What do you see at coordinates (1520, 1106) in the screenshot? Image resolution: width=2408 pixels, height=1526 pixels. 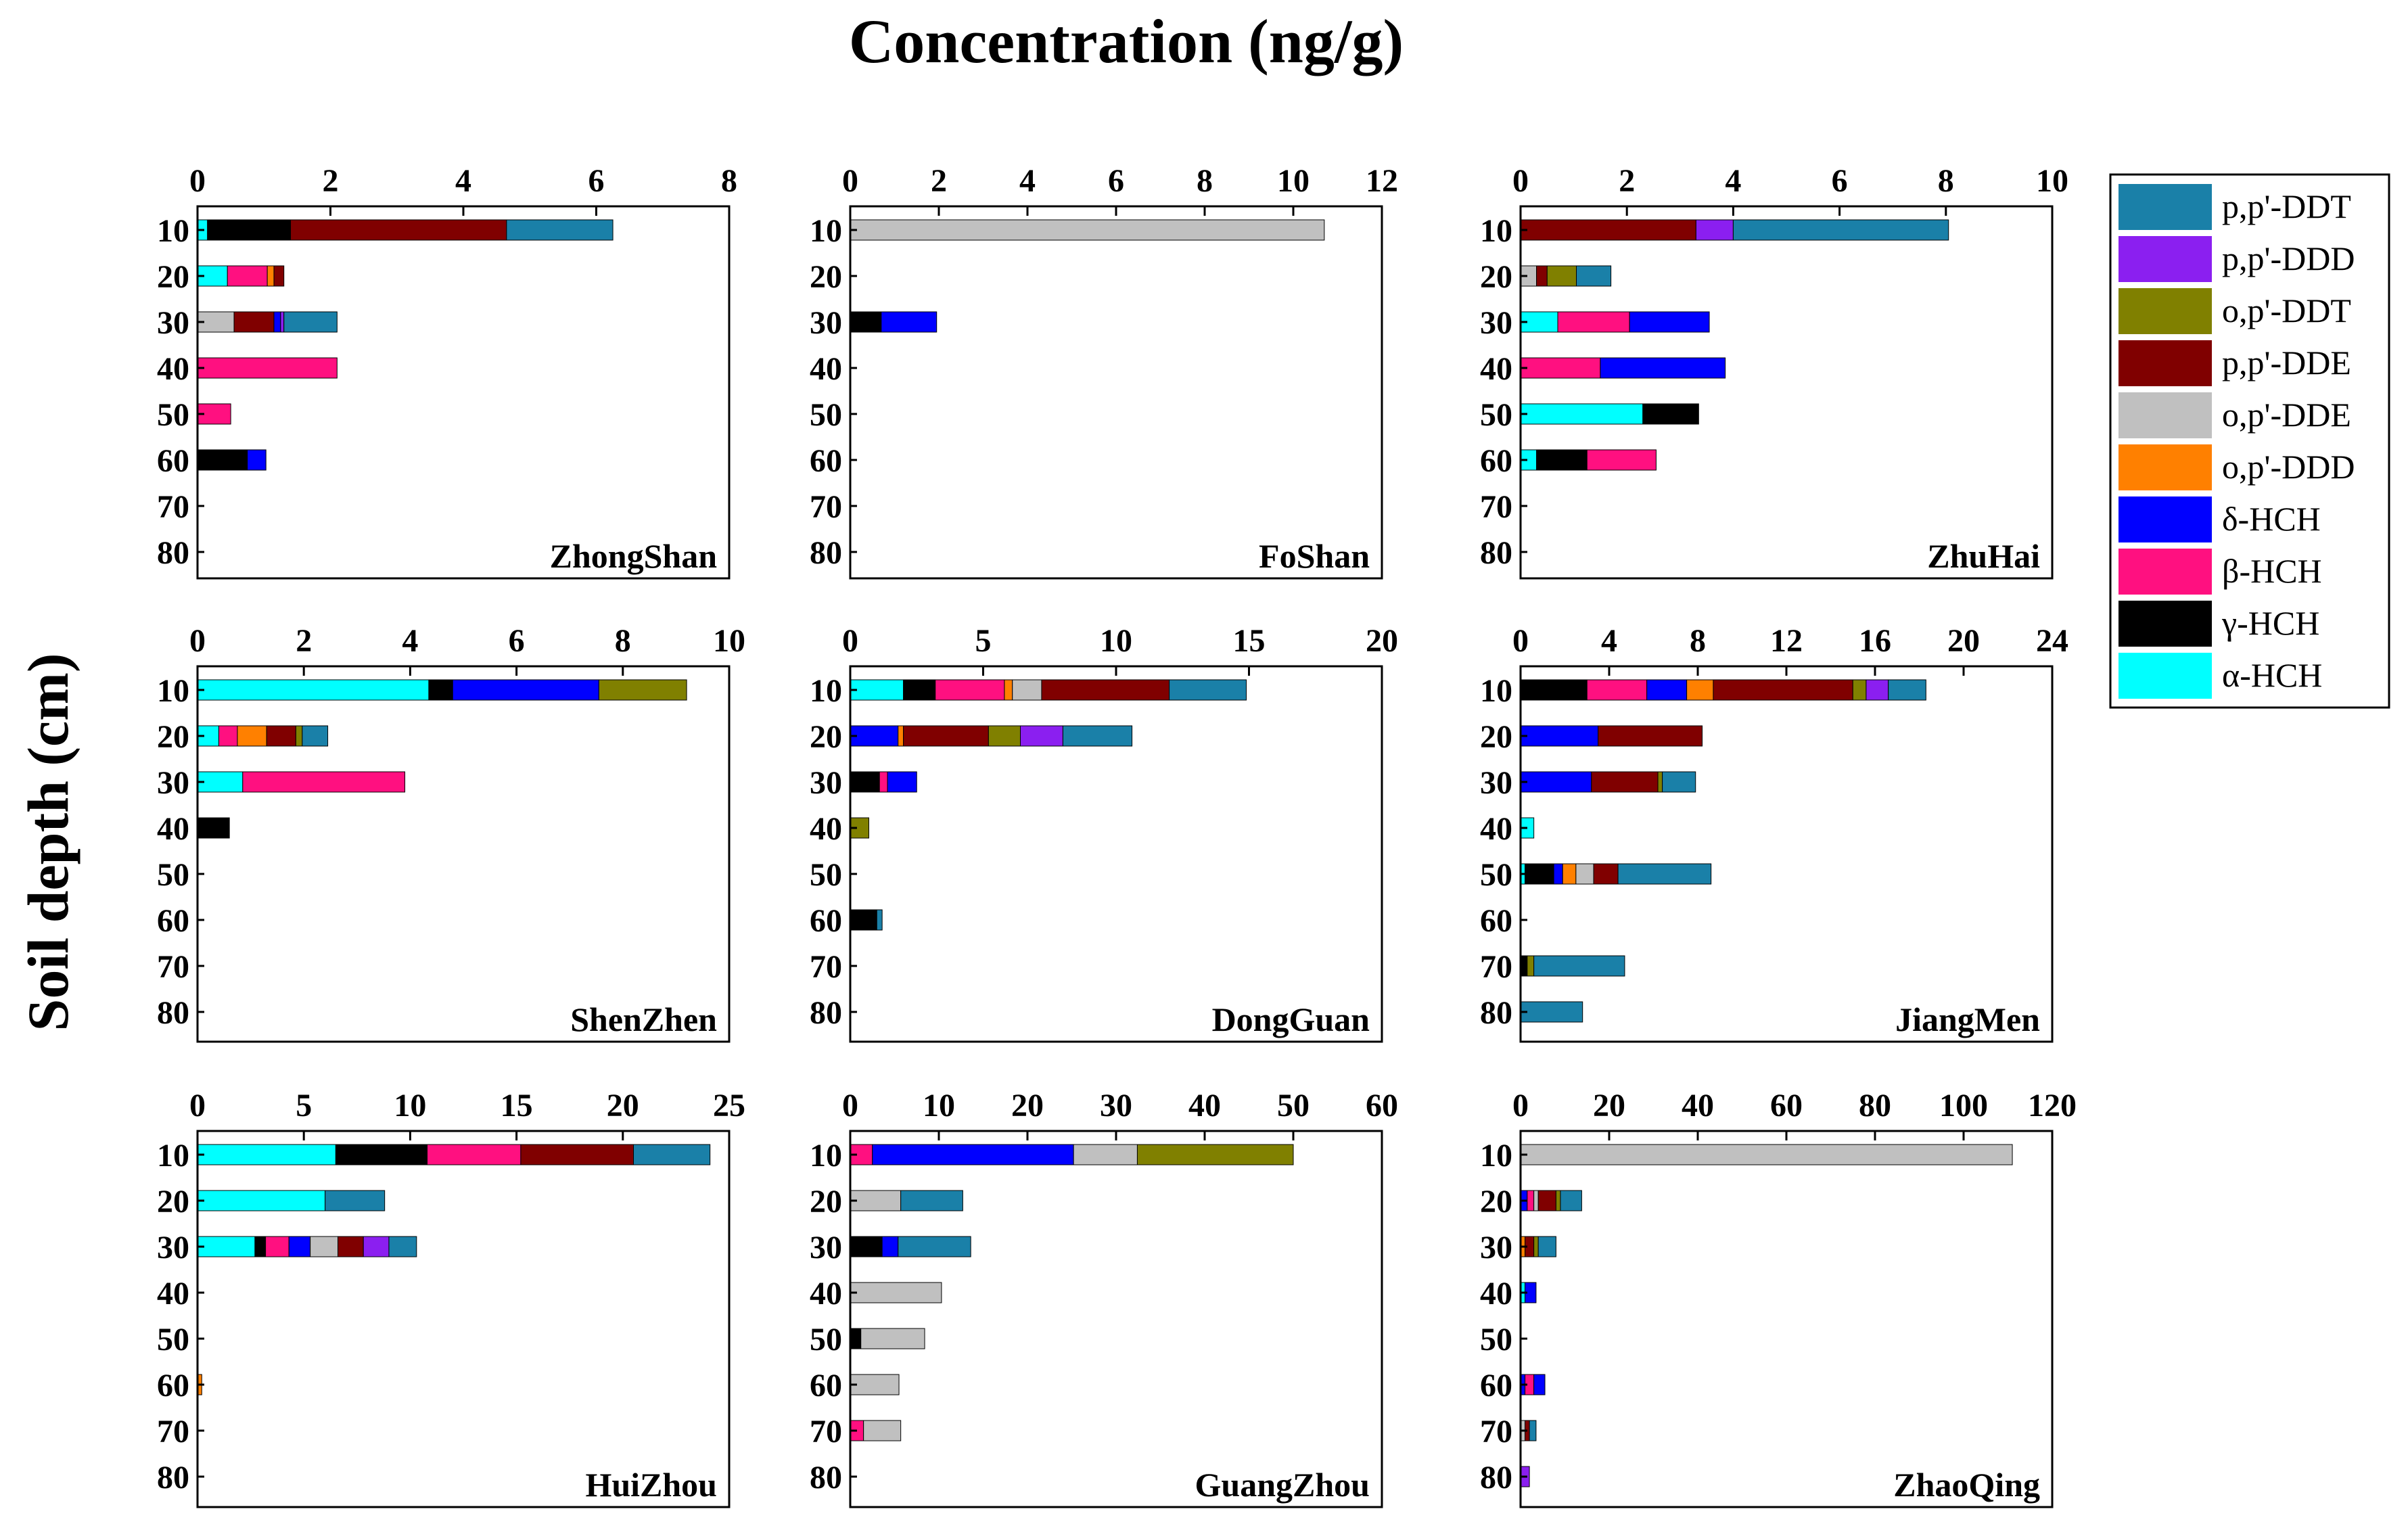 I see `x-tick-label-zhaoqing-0: 0` at bounding box center [1520, 1106].